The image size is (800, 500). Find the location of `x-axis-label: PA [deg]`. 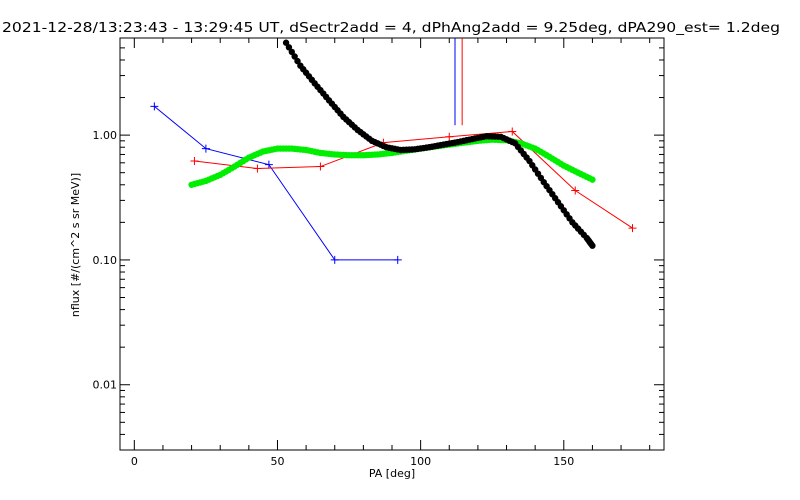

x-axis-label: PA [deg] is located at coordinates (392, 473).